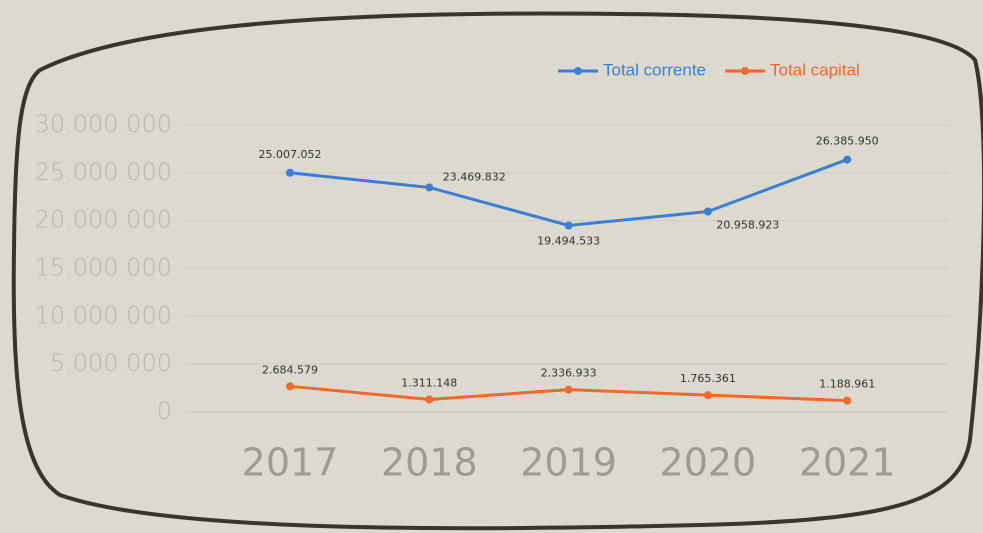  What do you see at coordinates (103, 124) in the screenshot?
I see `y-tick-label: 30.000.000` at bounding box center [103, 124].